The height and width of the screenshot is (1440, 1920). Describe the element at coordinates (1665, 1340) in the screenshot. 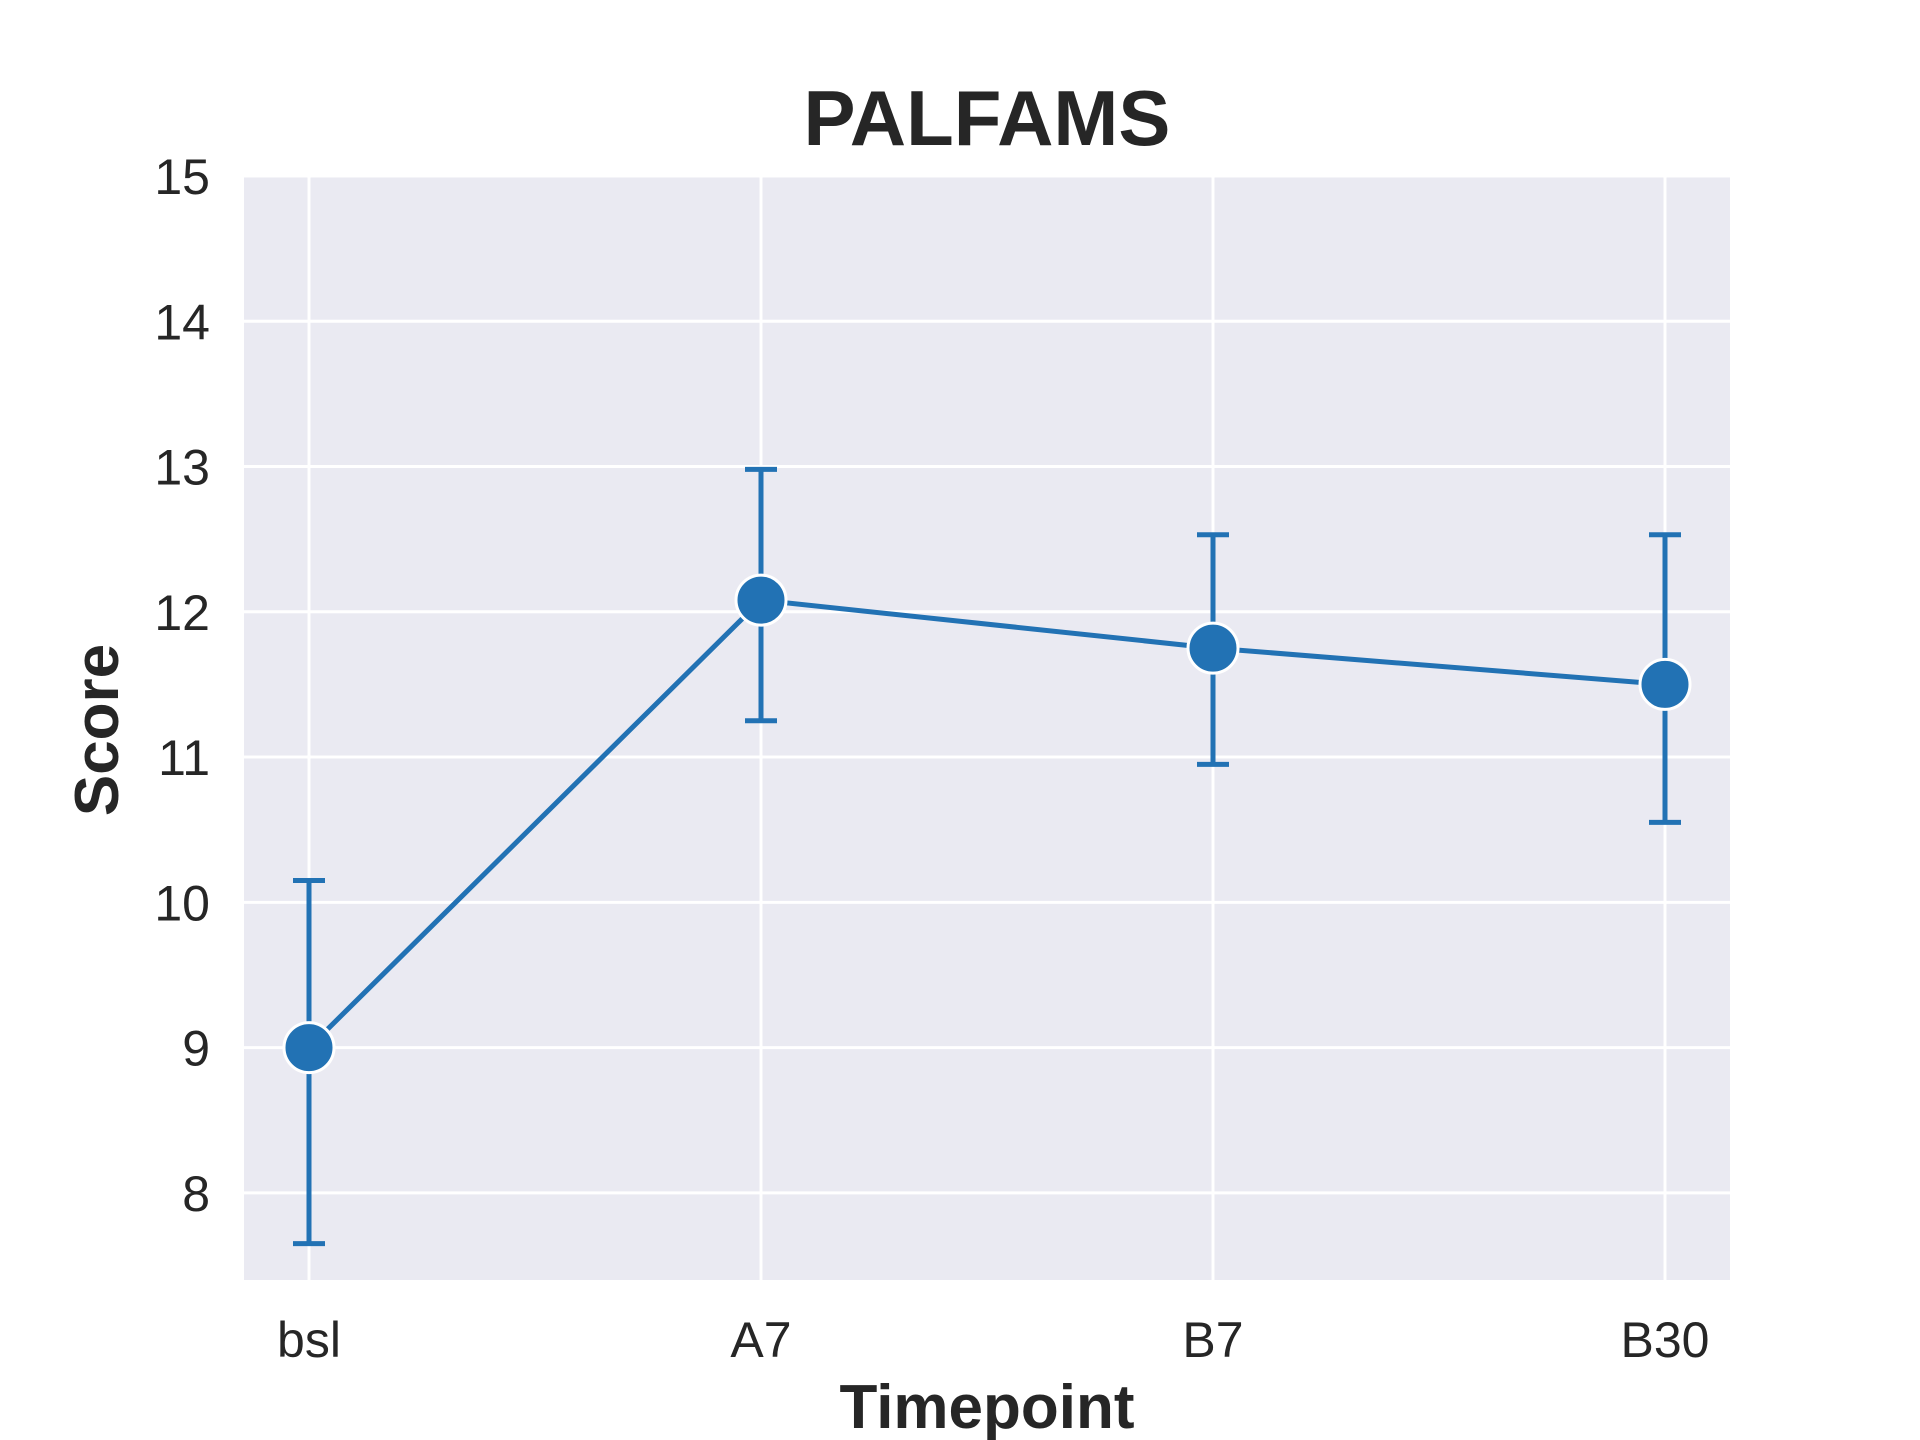

I see `x-tick-label: B30` at that location.